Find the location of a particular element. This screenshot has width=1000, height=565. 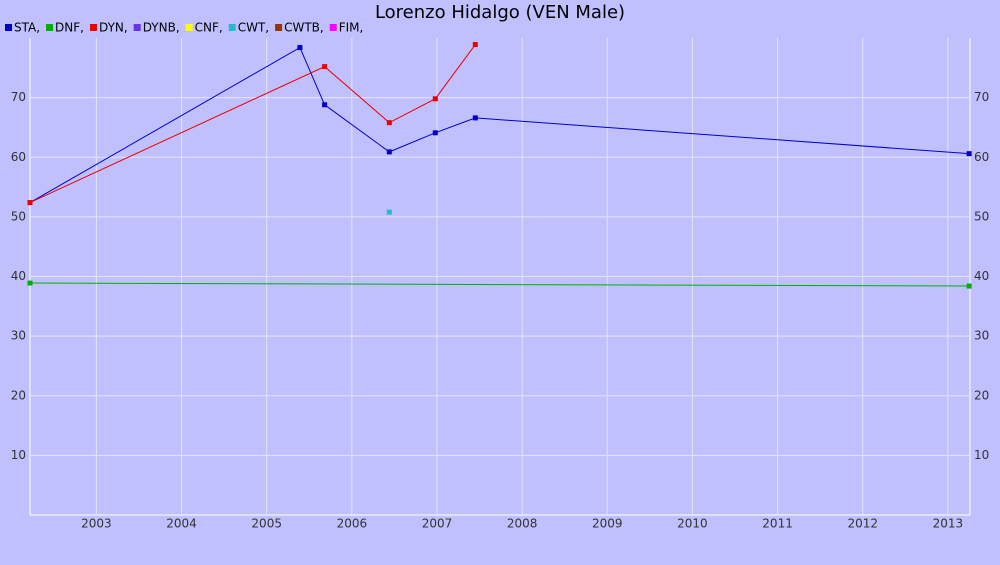

x-tick-label: 2008 is located at coordinates (522, 524).